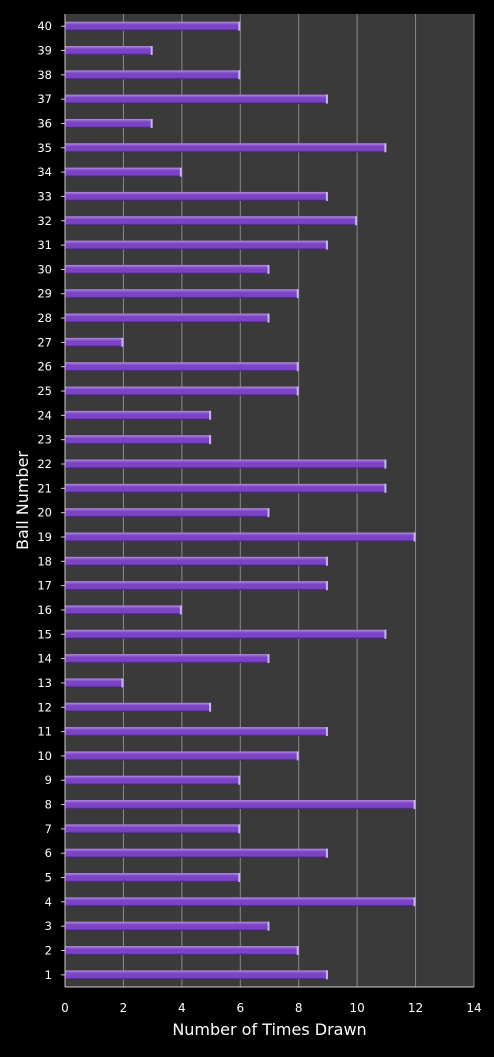 The image size is (494, 1057). I want to click on y-tick-label: 7, so click(48, 829).